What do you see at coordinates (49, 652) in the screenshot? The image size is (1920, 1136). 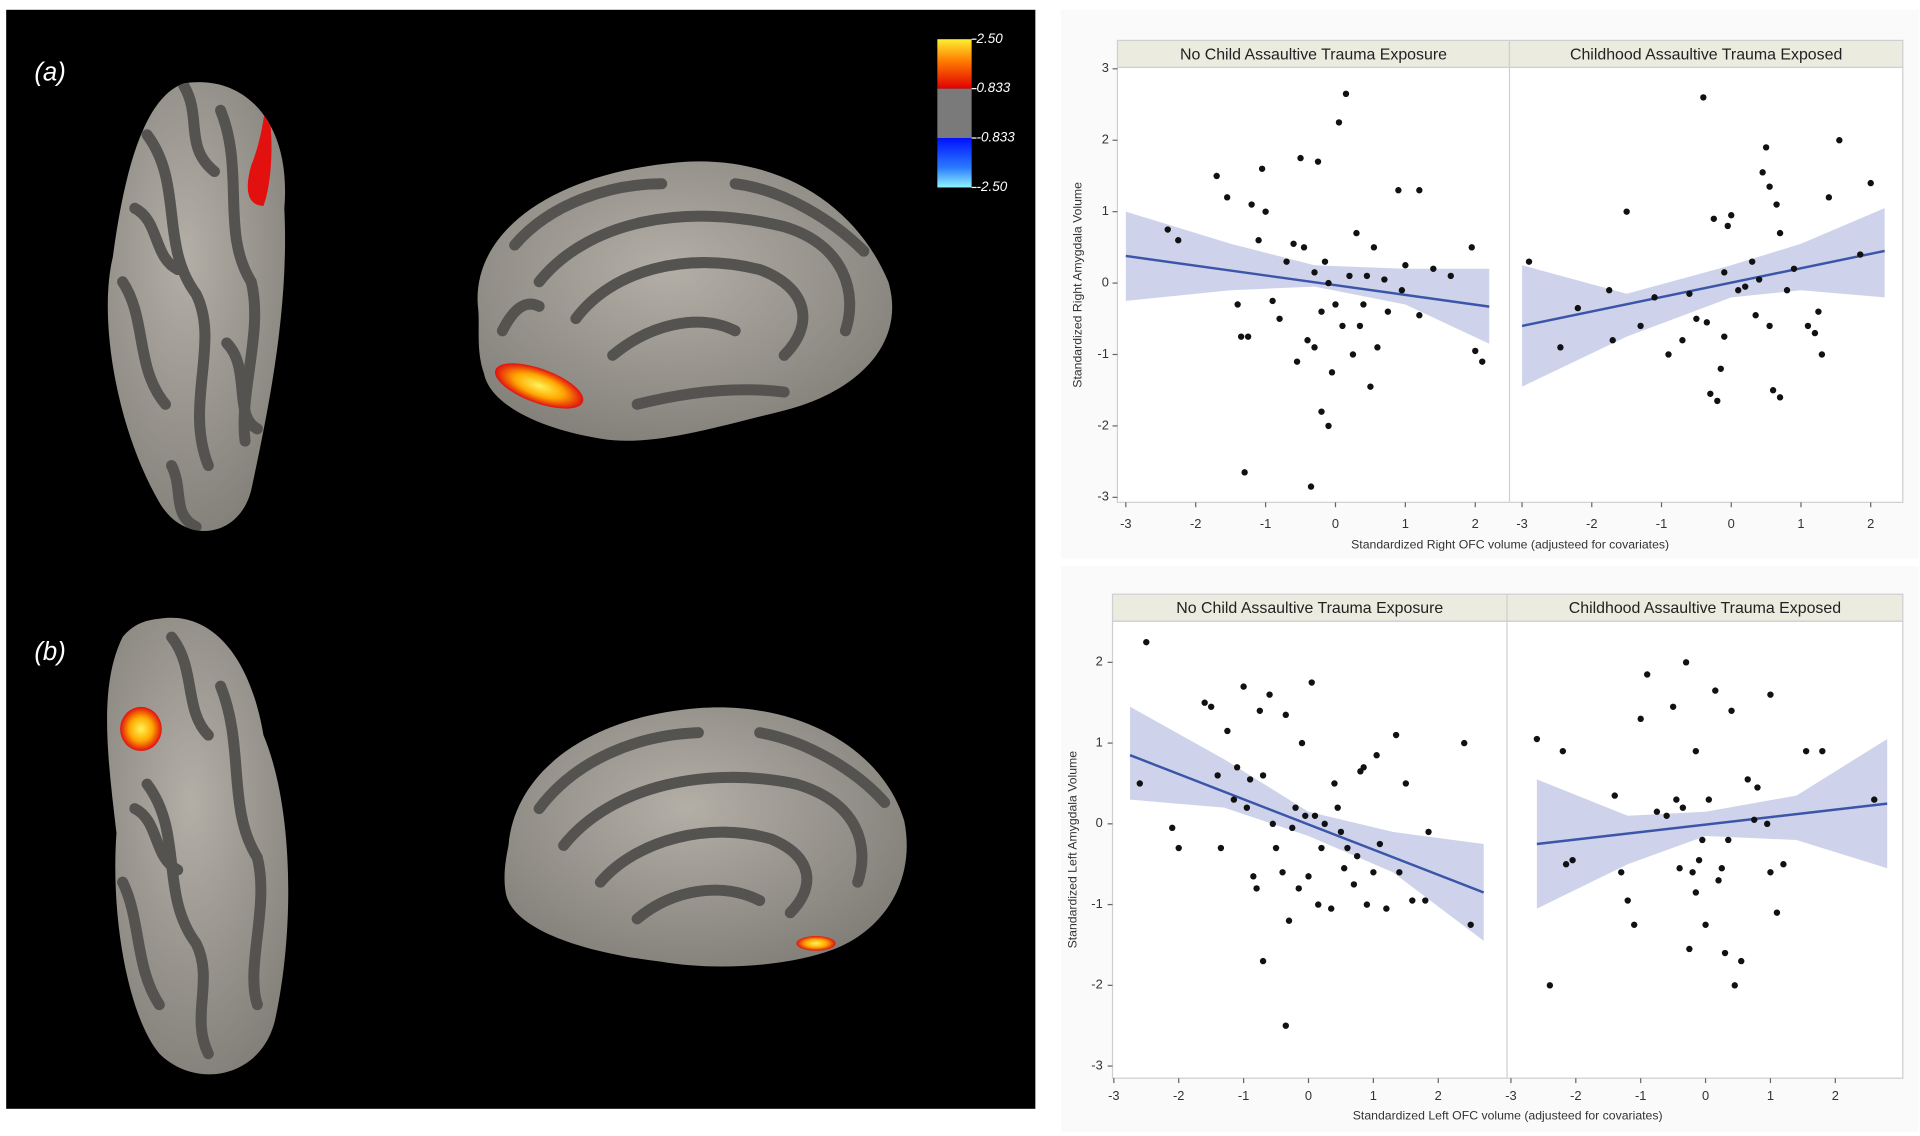 I see `panel-label: (b)` at bounding box center [49, 652].